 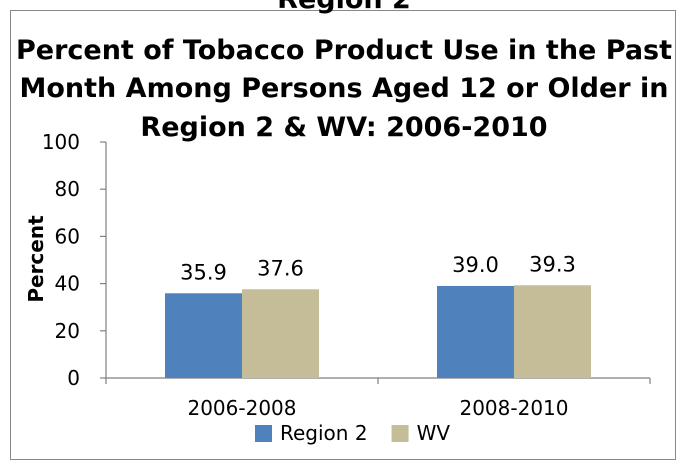 What do you see at coordinates (475, 265) in the screenshot?
I see `data-label: 39.0` at bounding box center [475, 265].